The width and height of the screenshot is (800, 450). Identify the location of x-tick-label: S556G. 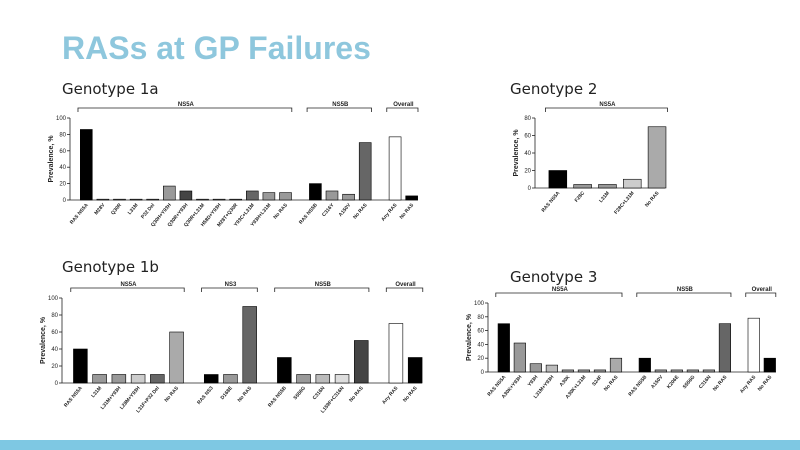
(299, 393).